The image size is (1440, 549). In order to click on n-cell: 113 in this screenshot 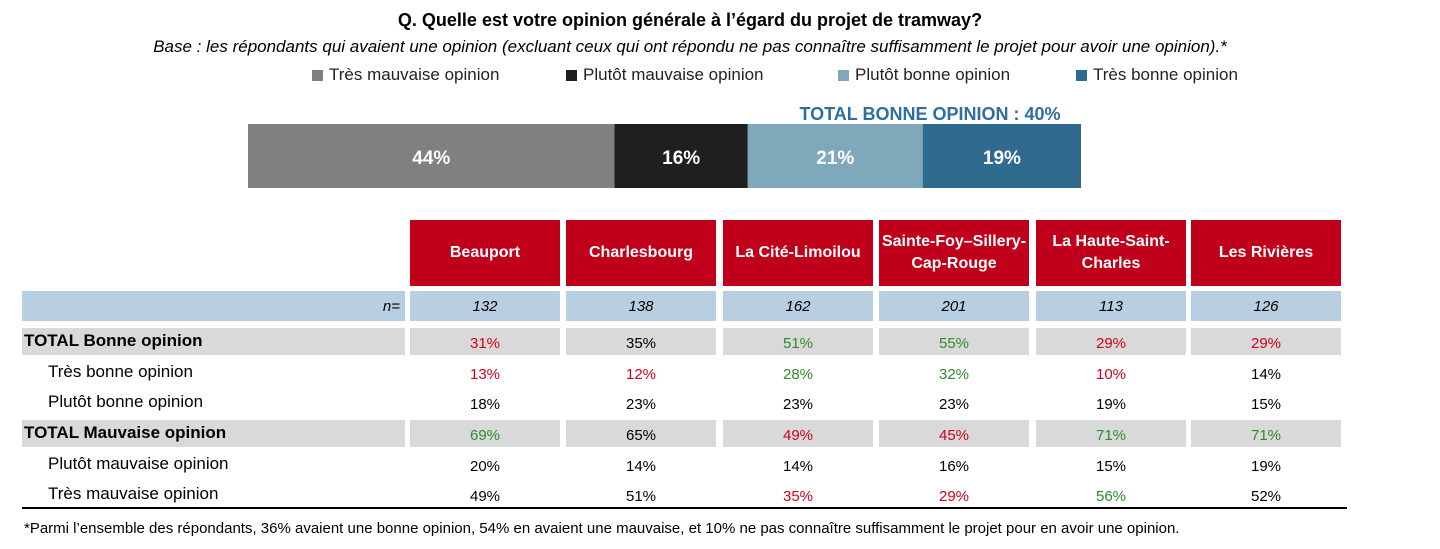, I will do `click(1111, 306)`.